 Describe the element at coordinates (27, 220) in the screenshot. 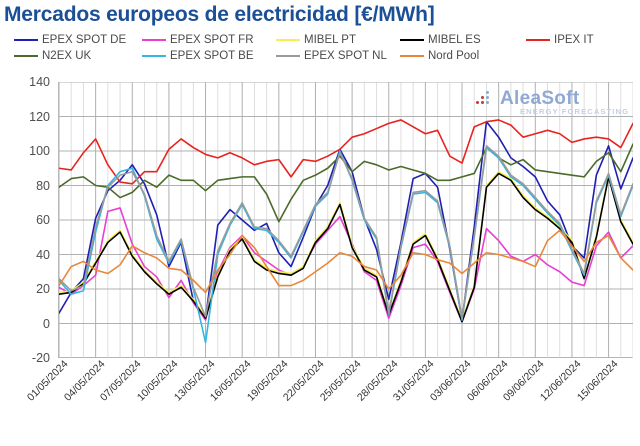

I see `y-axis-labels: 140 120 100 80 60 40 20 0 -20` at that location.